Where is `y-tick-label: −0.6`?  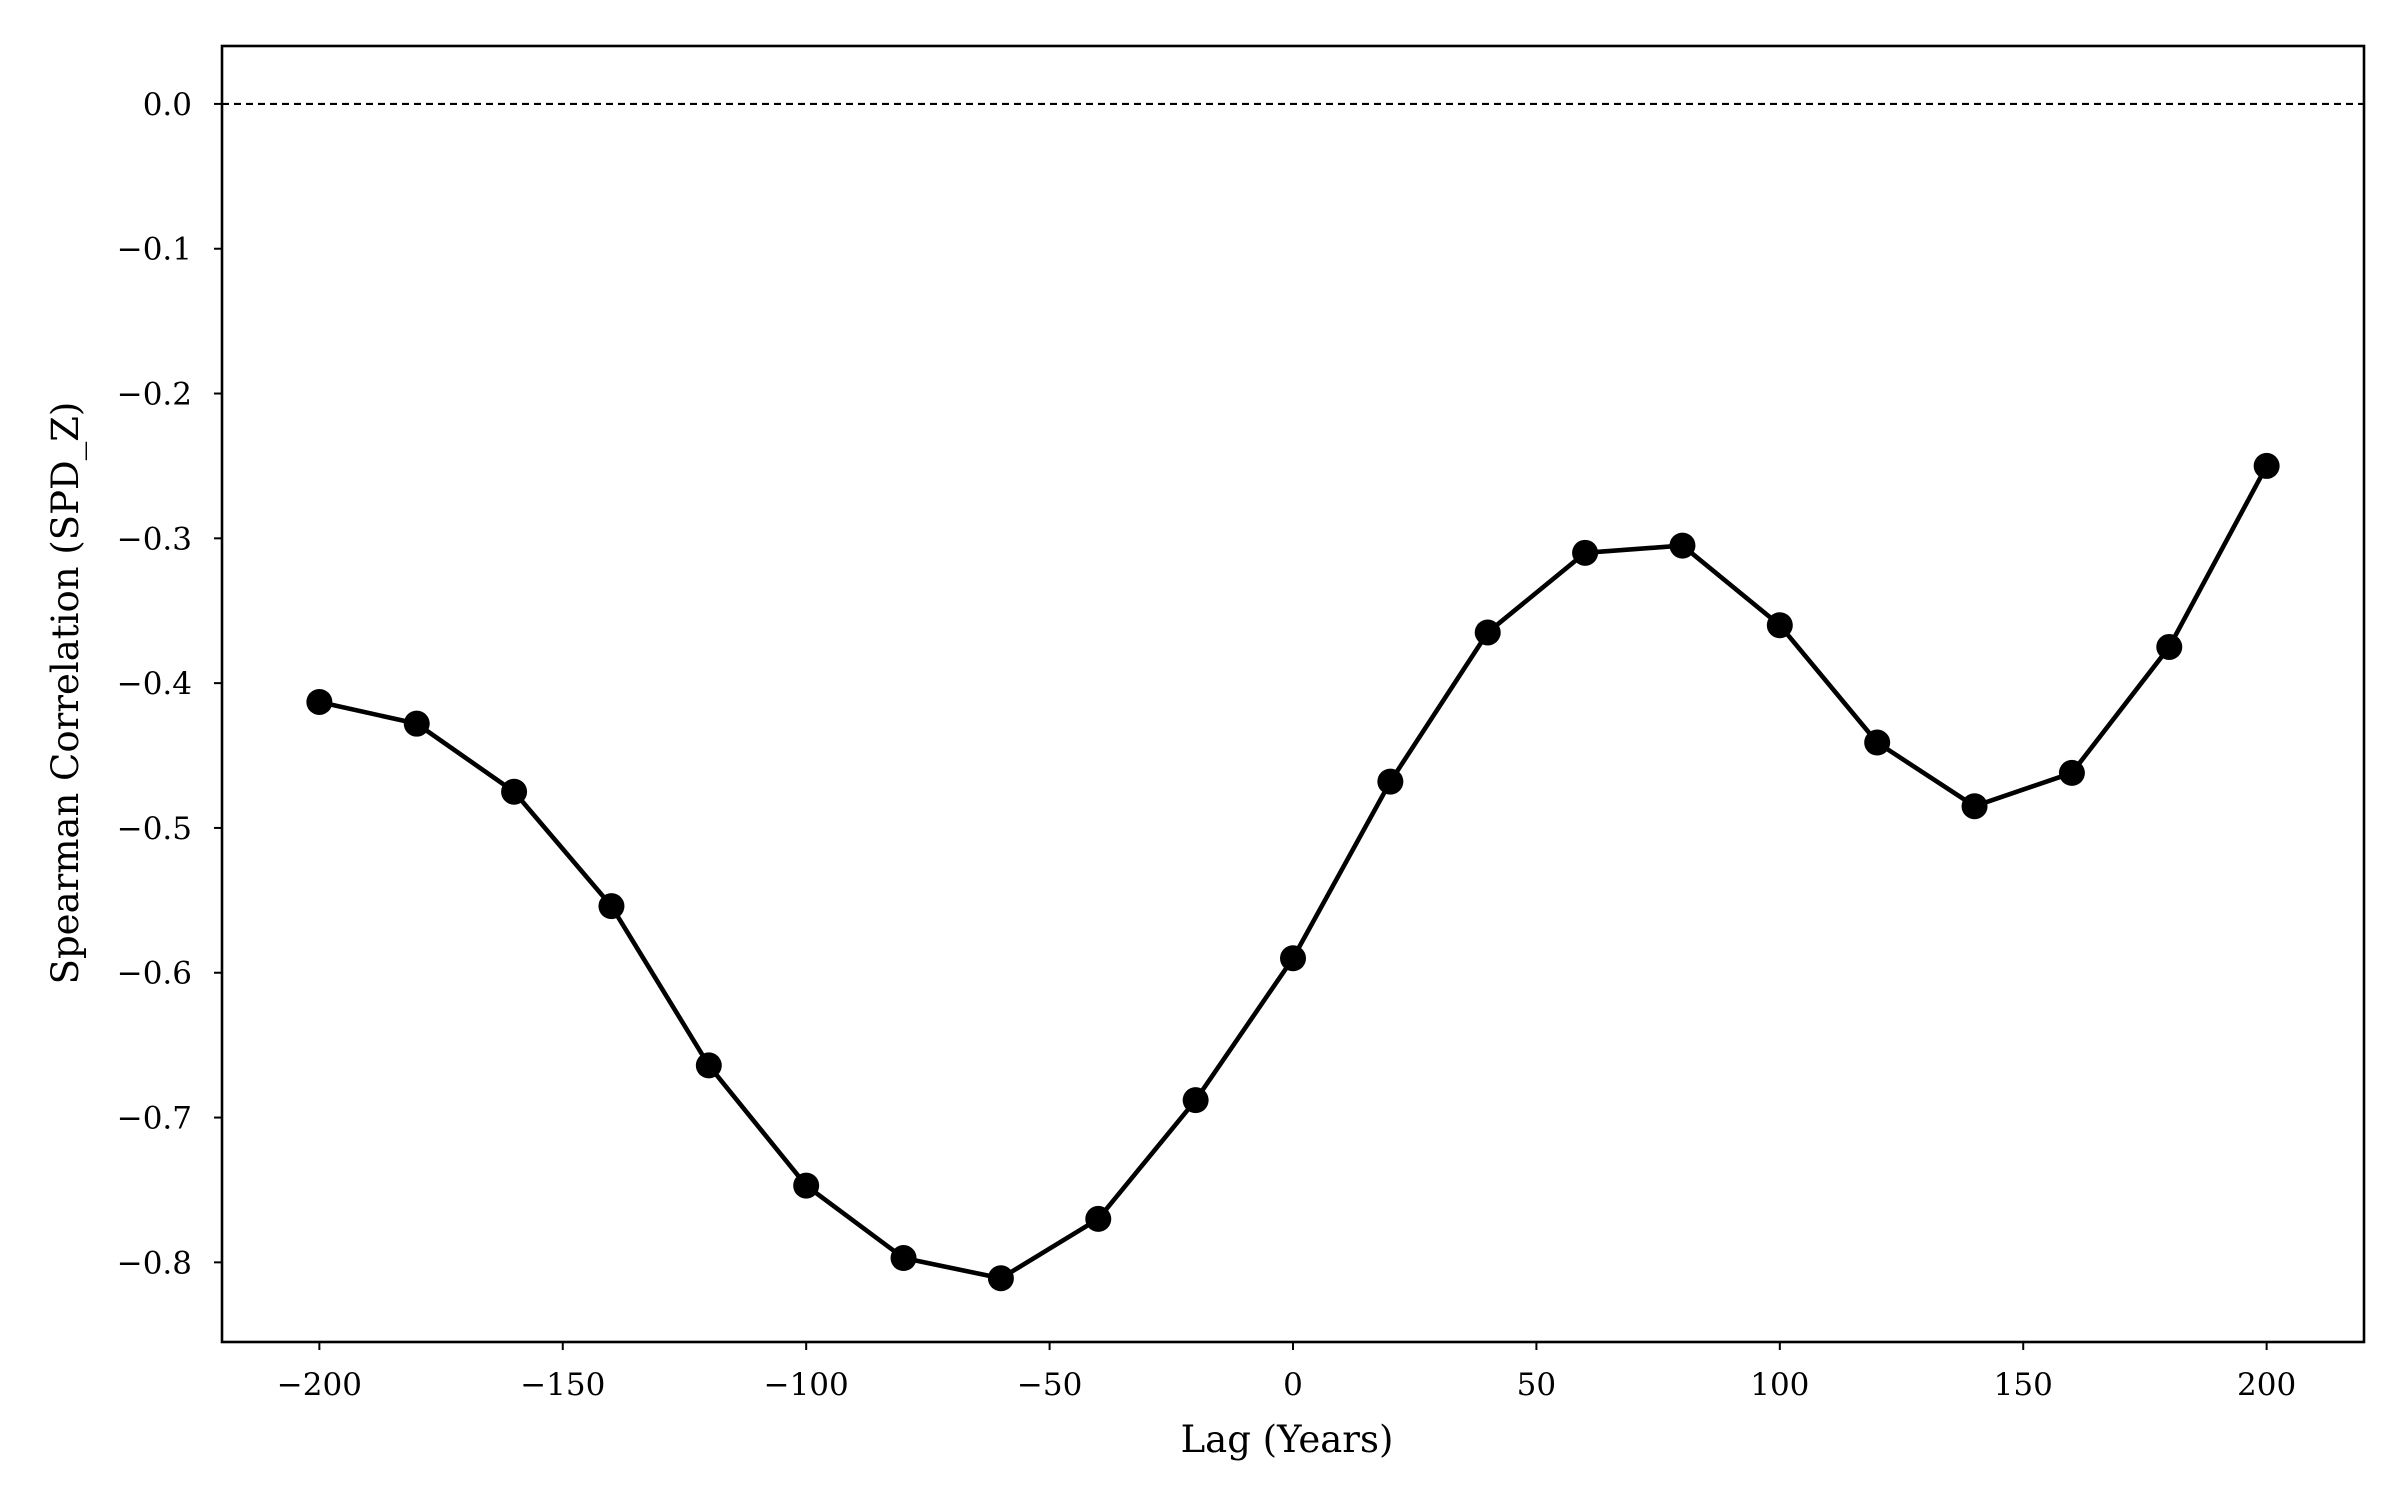
y-tick-label: −0.6 is located at coordinates (154, 974).